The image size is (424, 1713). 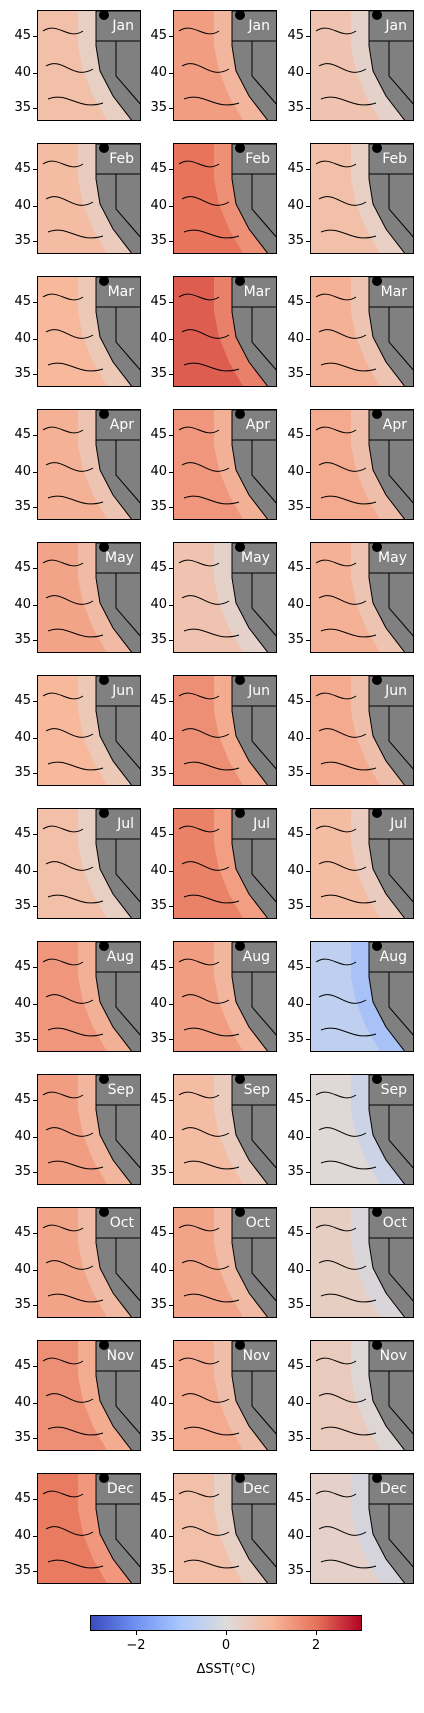 I want to click on sst-anomaly-map: Apr, so click(x=89, y=464).